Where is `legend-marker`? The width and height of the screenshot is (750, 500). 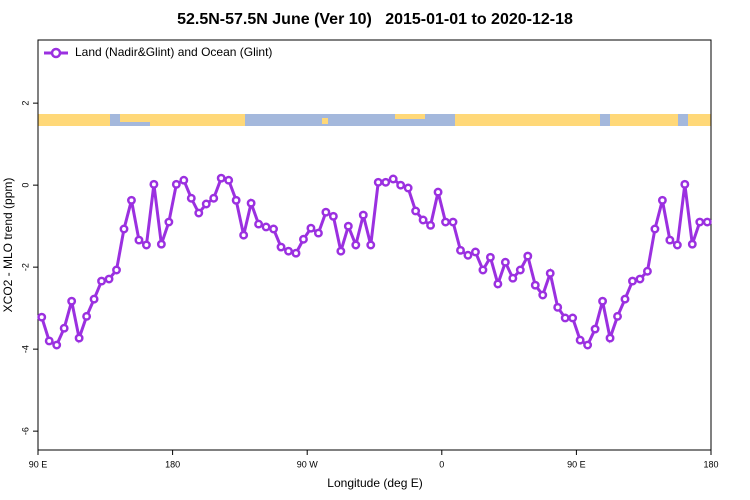
legend-marker is located at coordinates (56, 53).